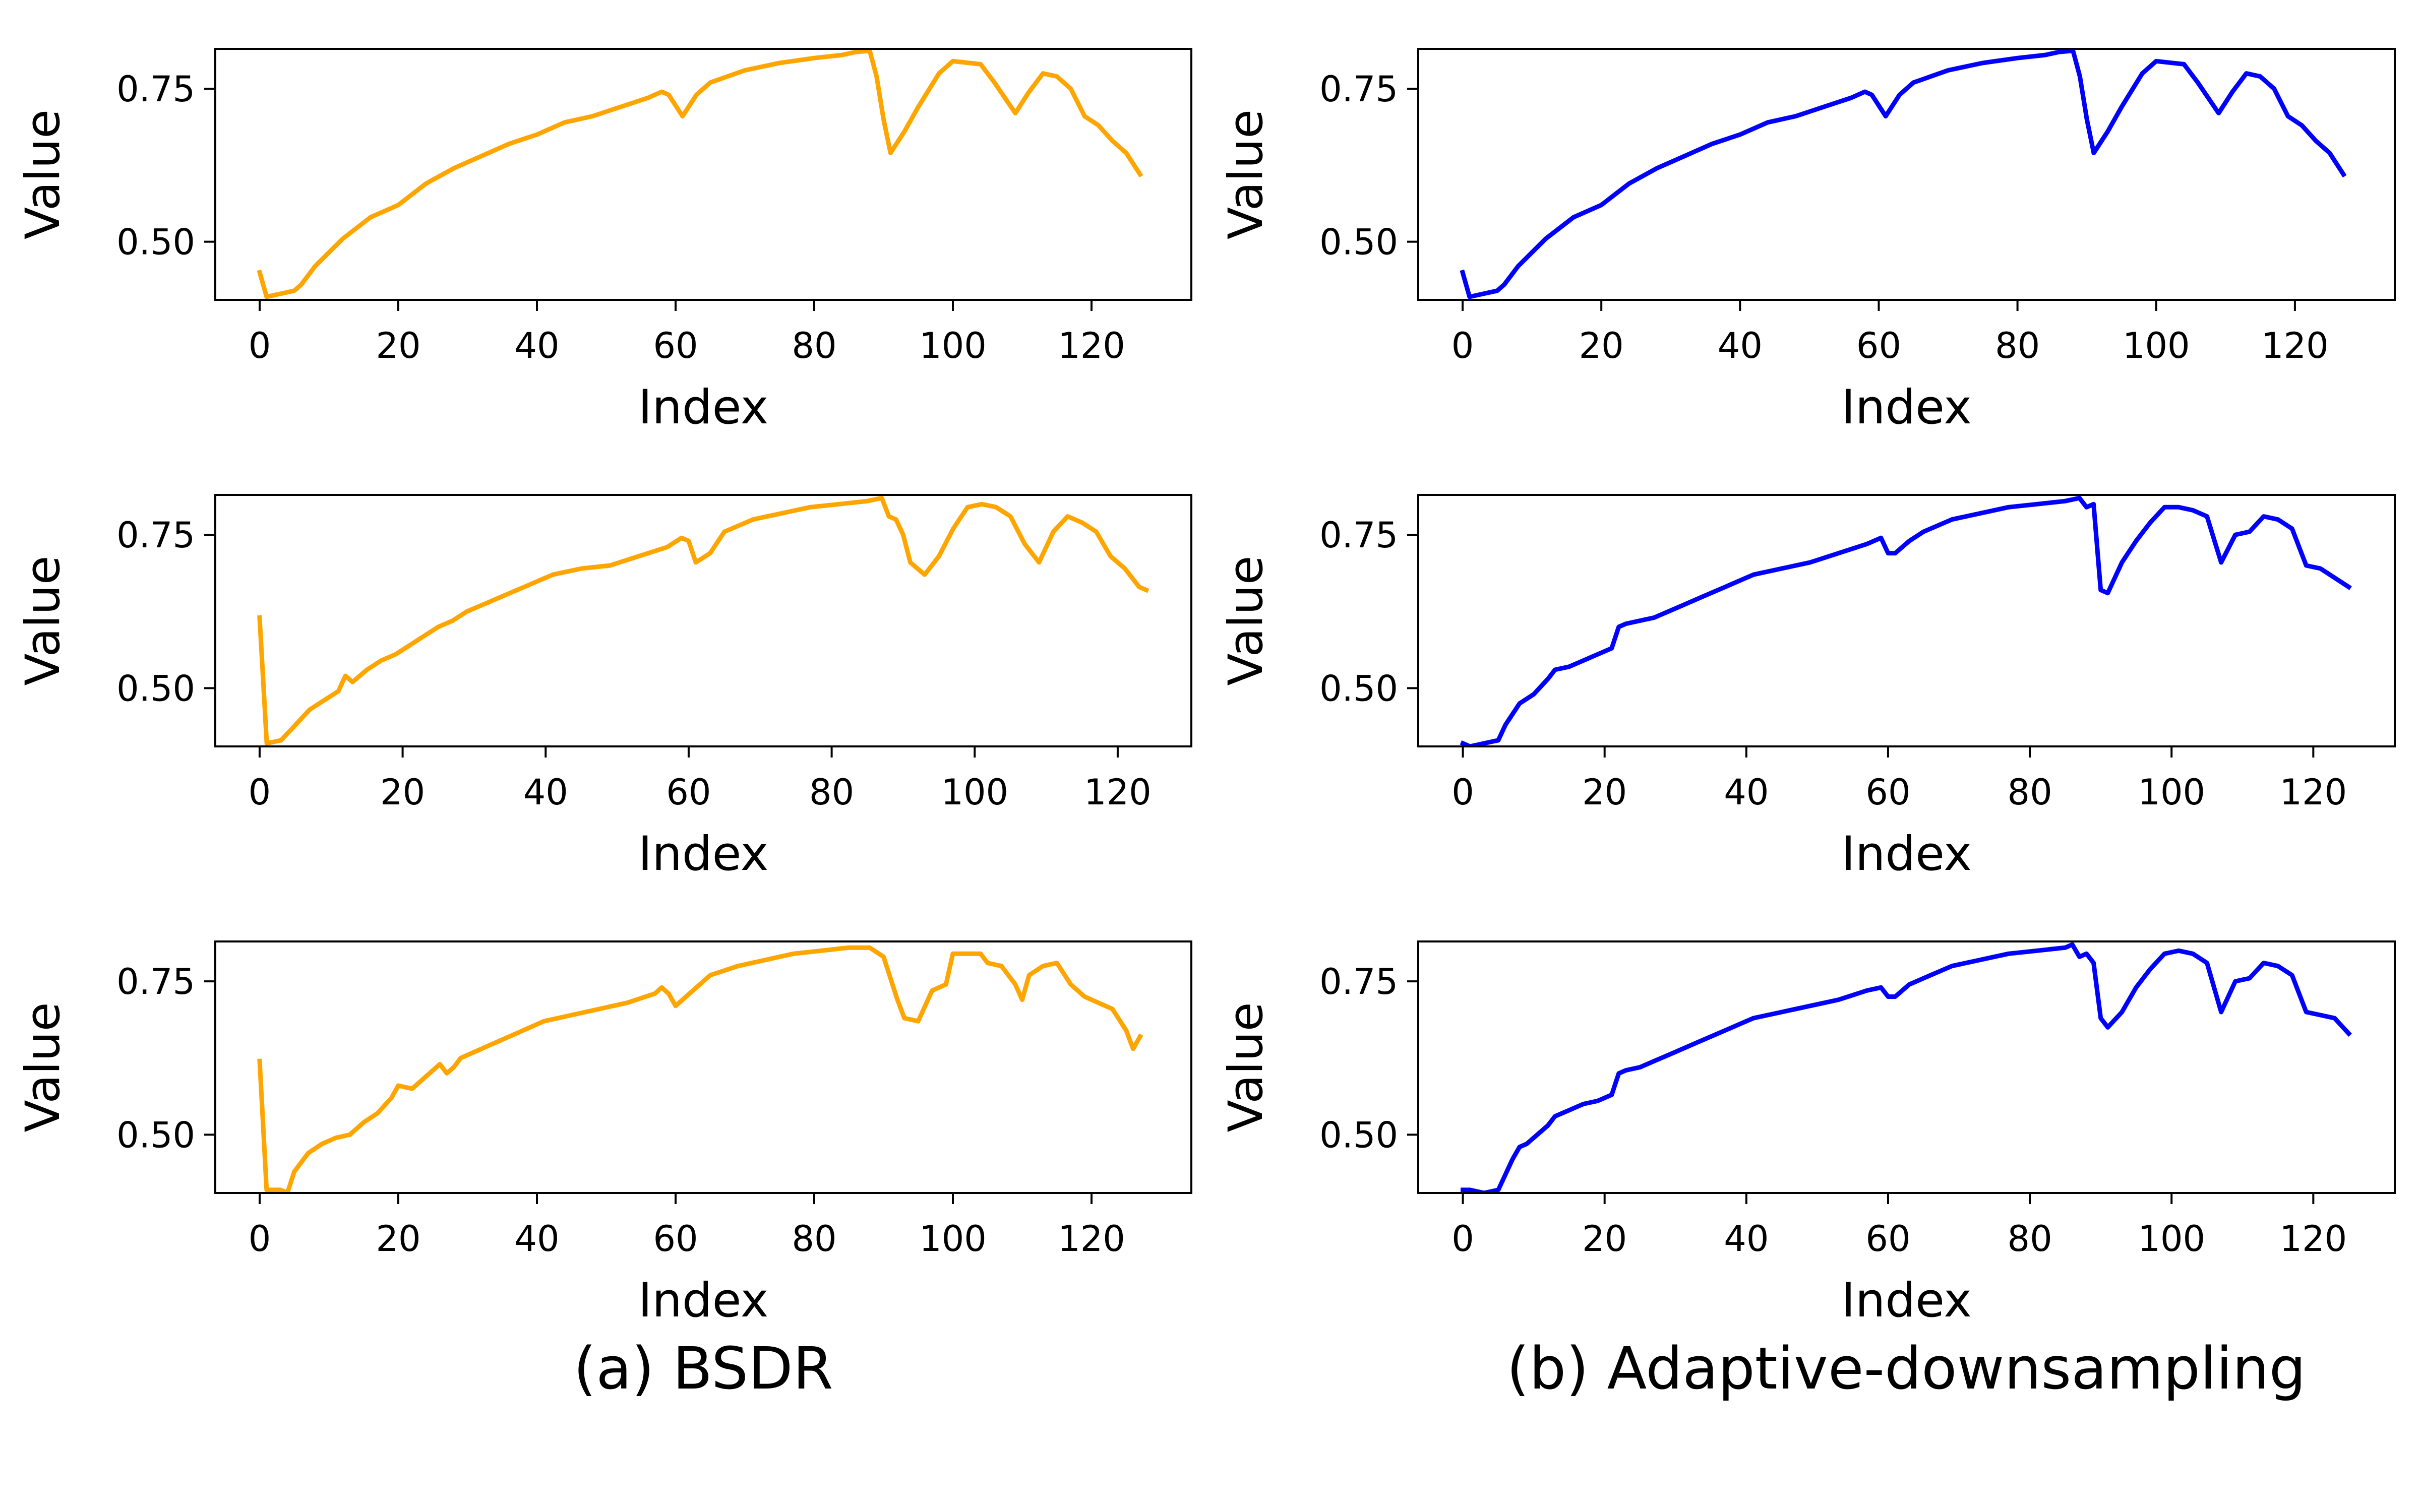  I want to click on subfigure-caption-a: (a) BSDR, so click(703, 1369).